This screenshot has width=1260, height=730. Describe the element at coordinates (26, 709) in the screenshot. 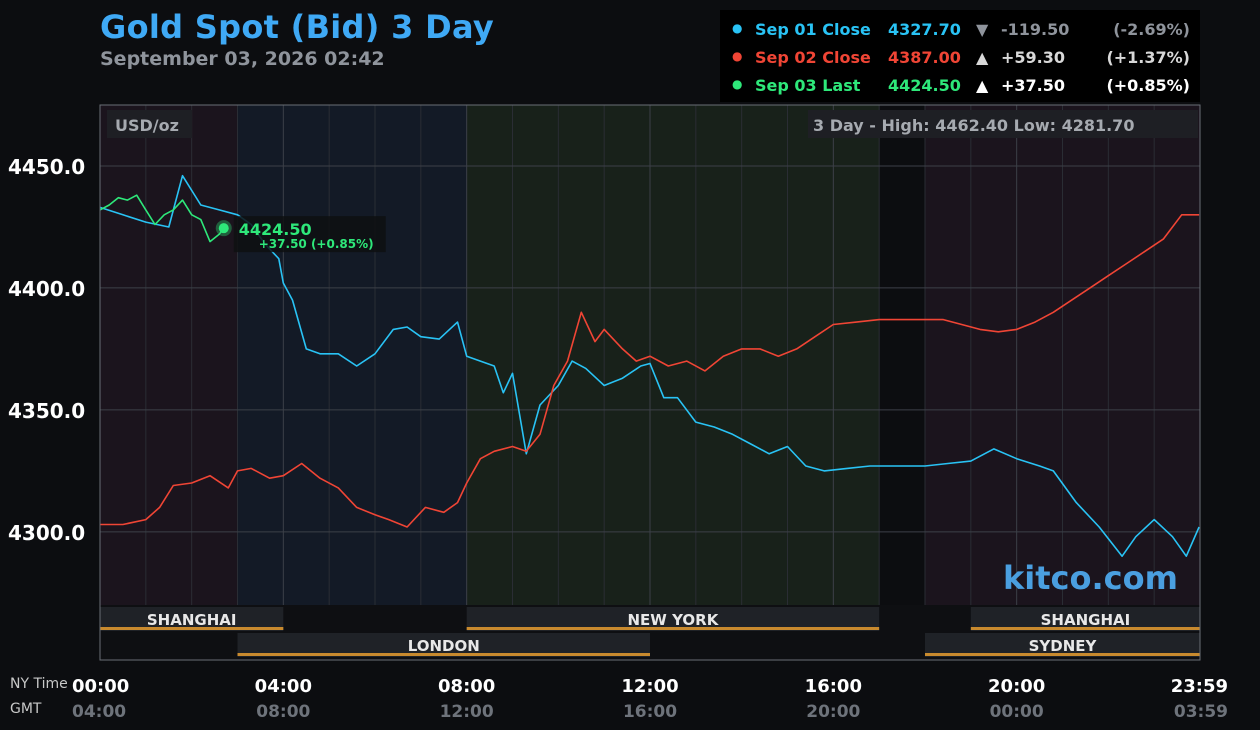

I see `gmt-label: GMT` at that location.